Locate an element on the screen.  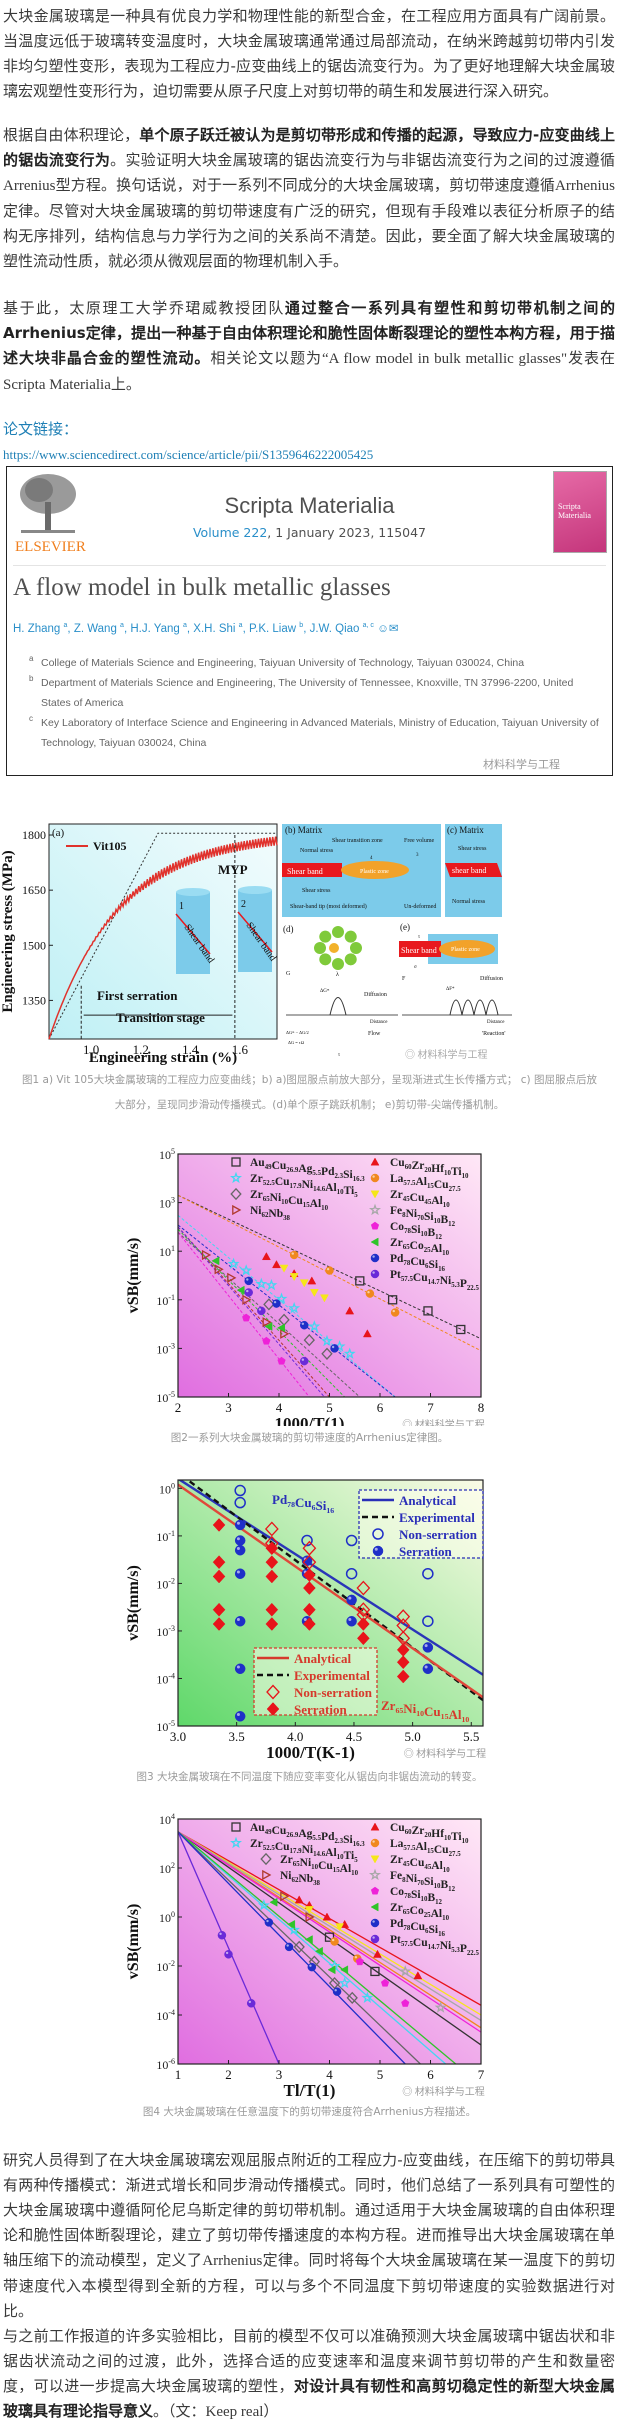
x-tick-label: 6 is located at coordinates (430, 2074).